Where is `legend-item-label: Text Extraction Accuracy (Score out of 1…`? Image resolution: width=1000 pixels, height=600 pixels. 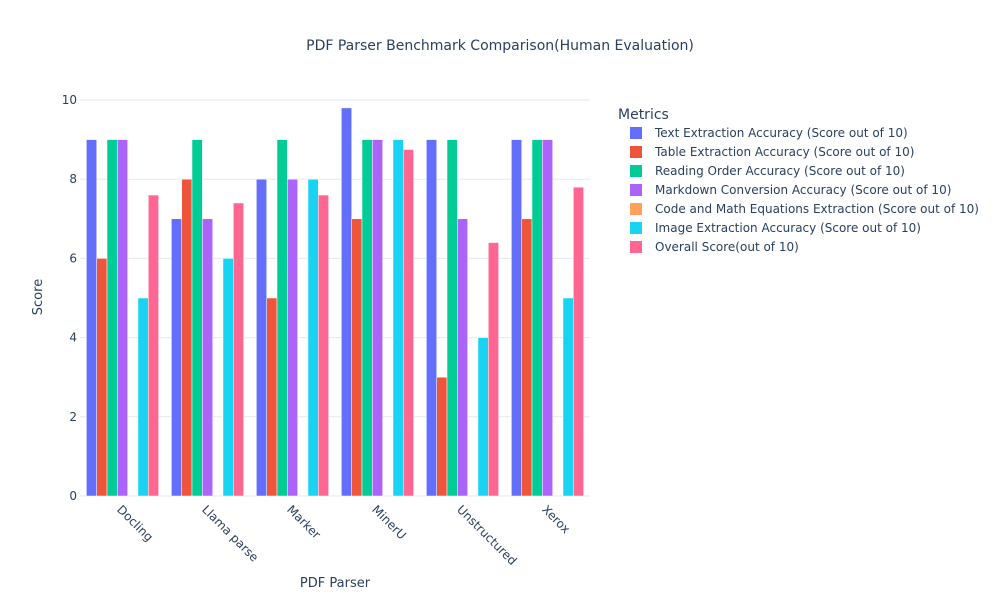
legend-item-label: Text Extraction Accuracy (Score out of 1… is located at coordinates (781, 133).